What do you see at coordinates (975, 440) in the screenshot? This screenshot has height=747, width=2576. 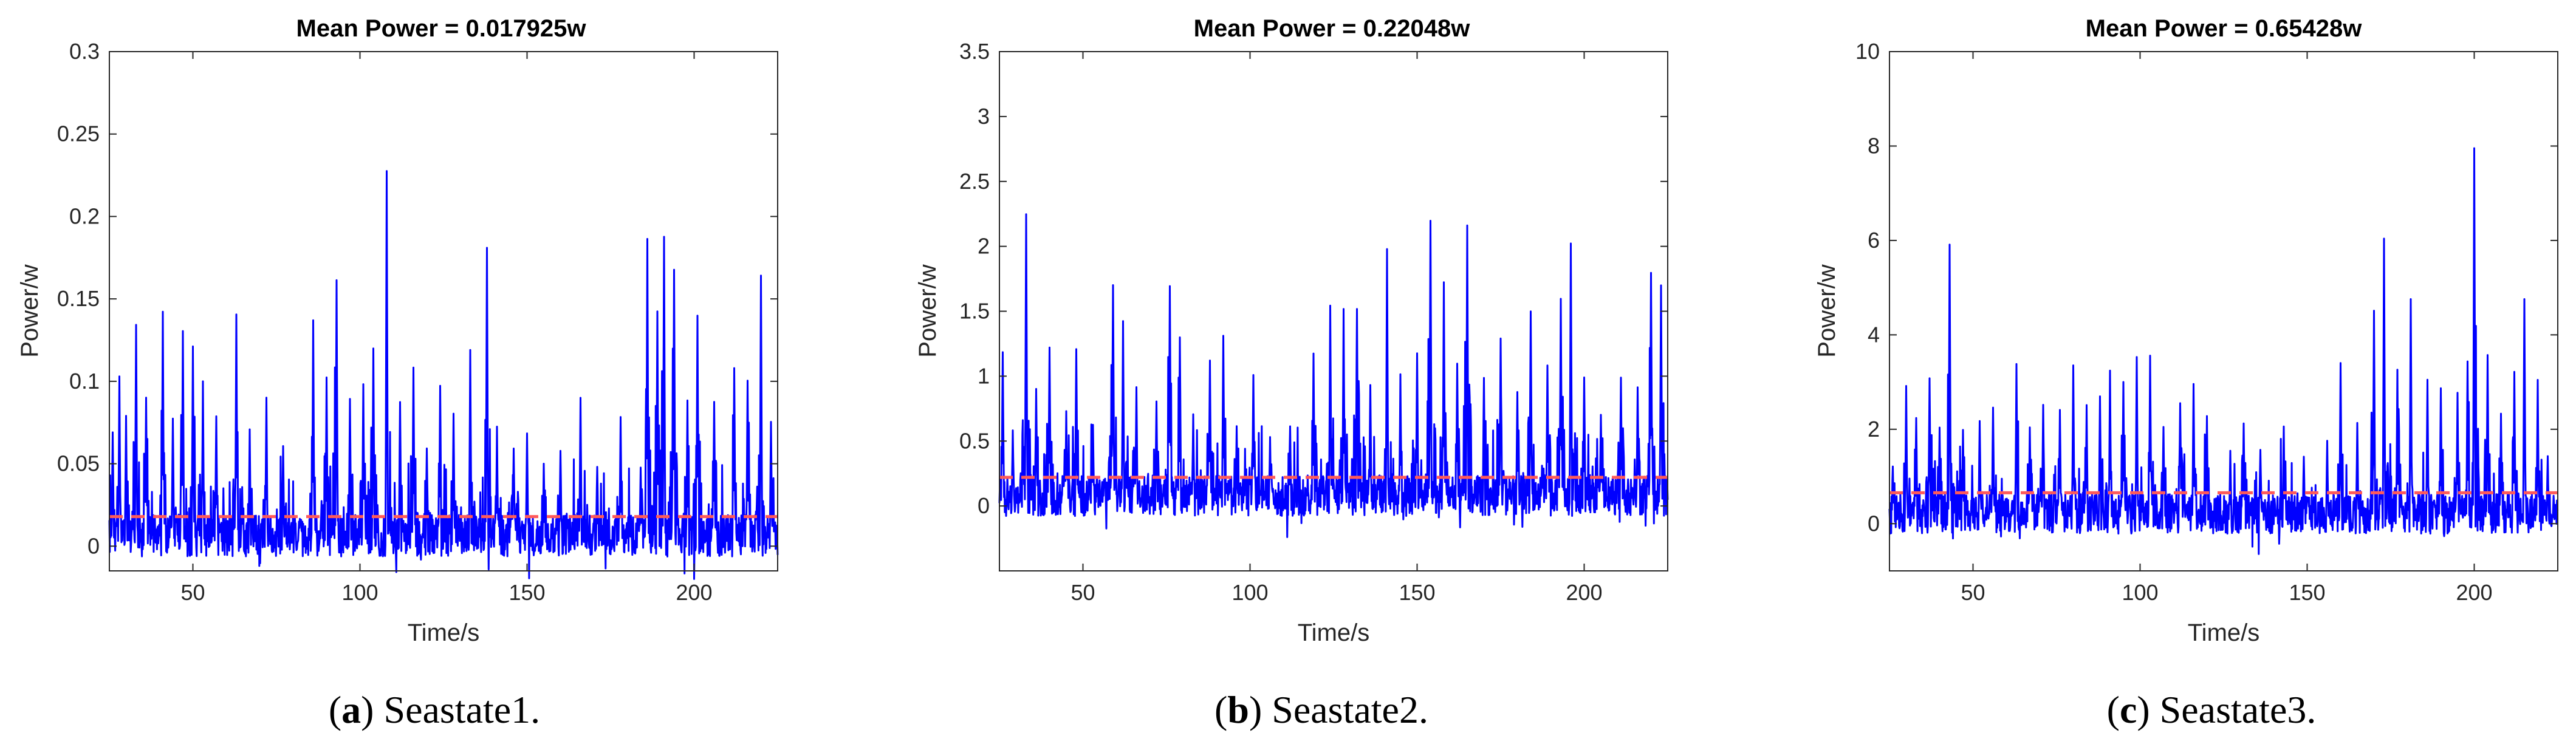 I see `y-tick-label: 0.5` at bounding box center [975, 440].